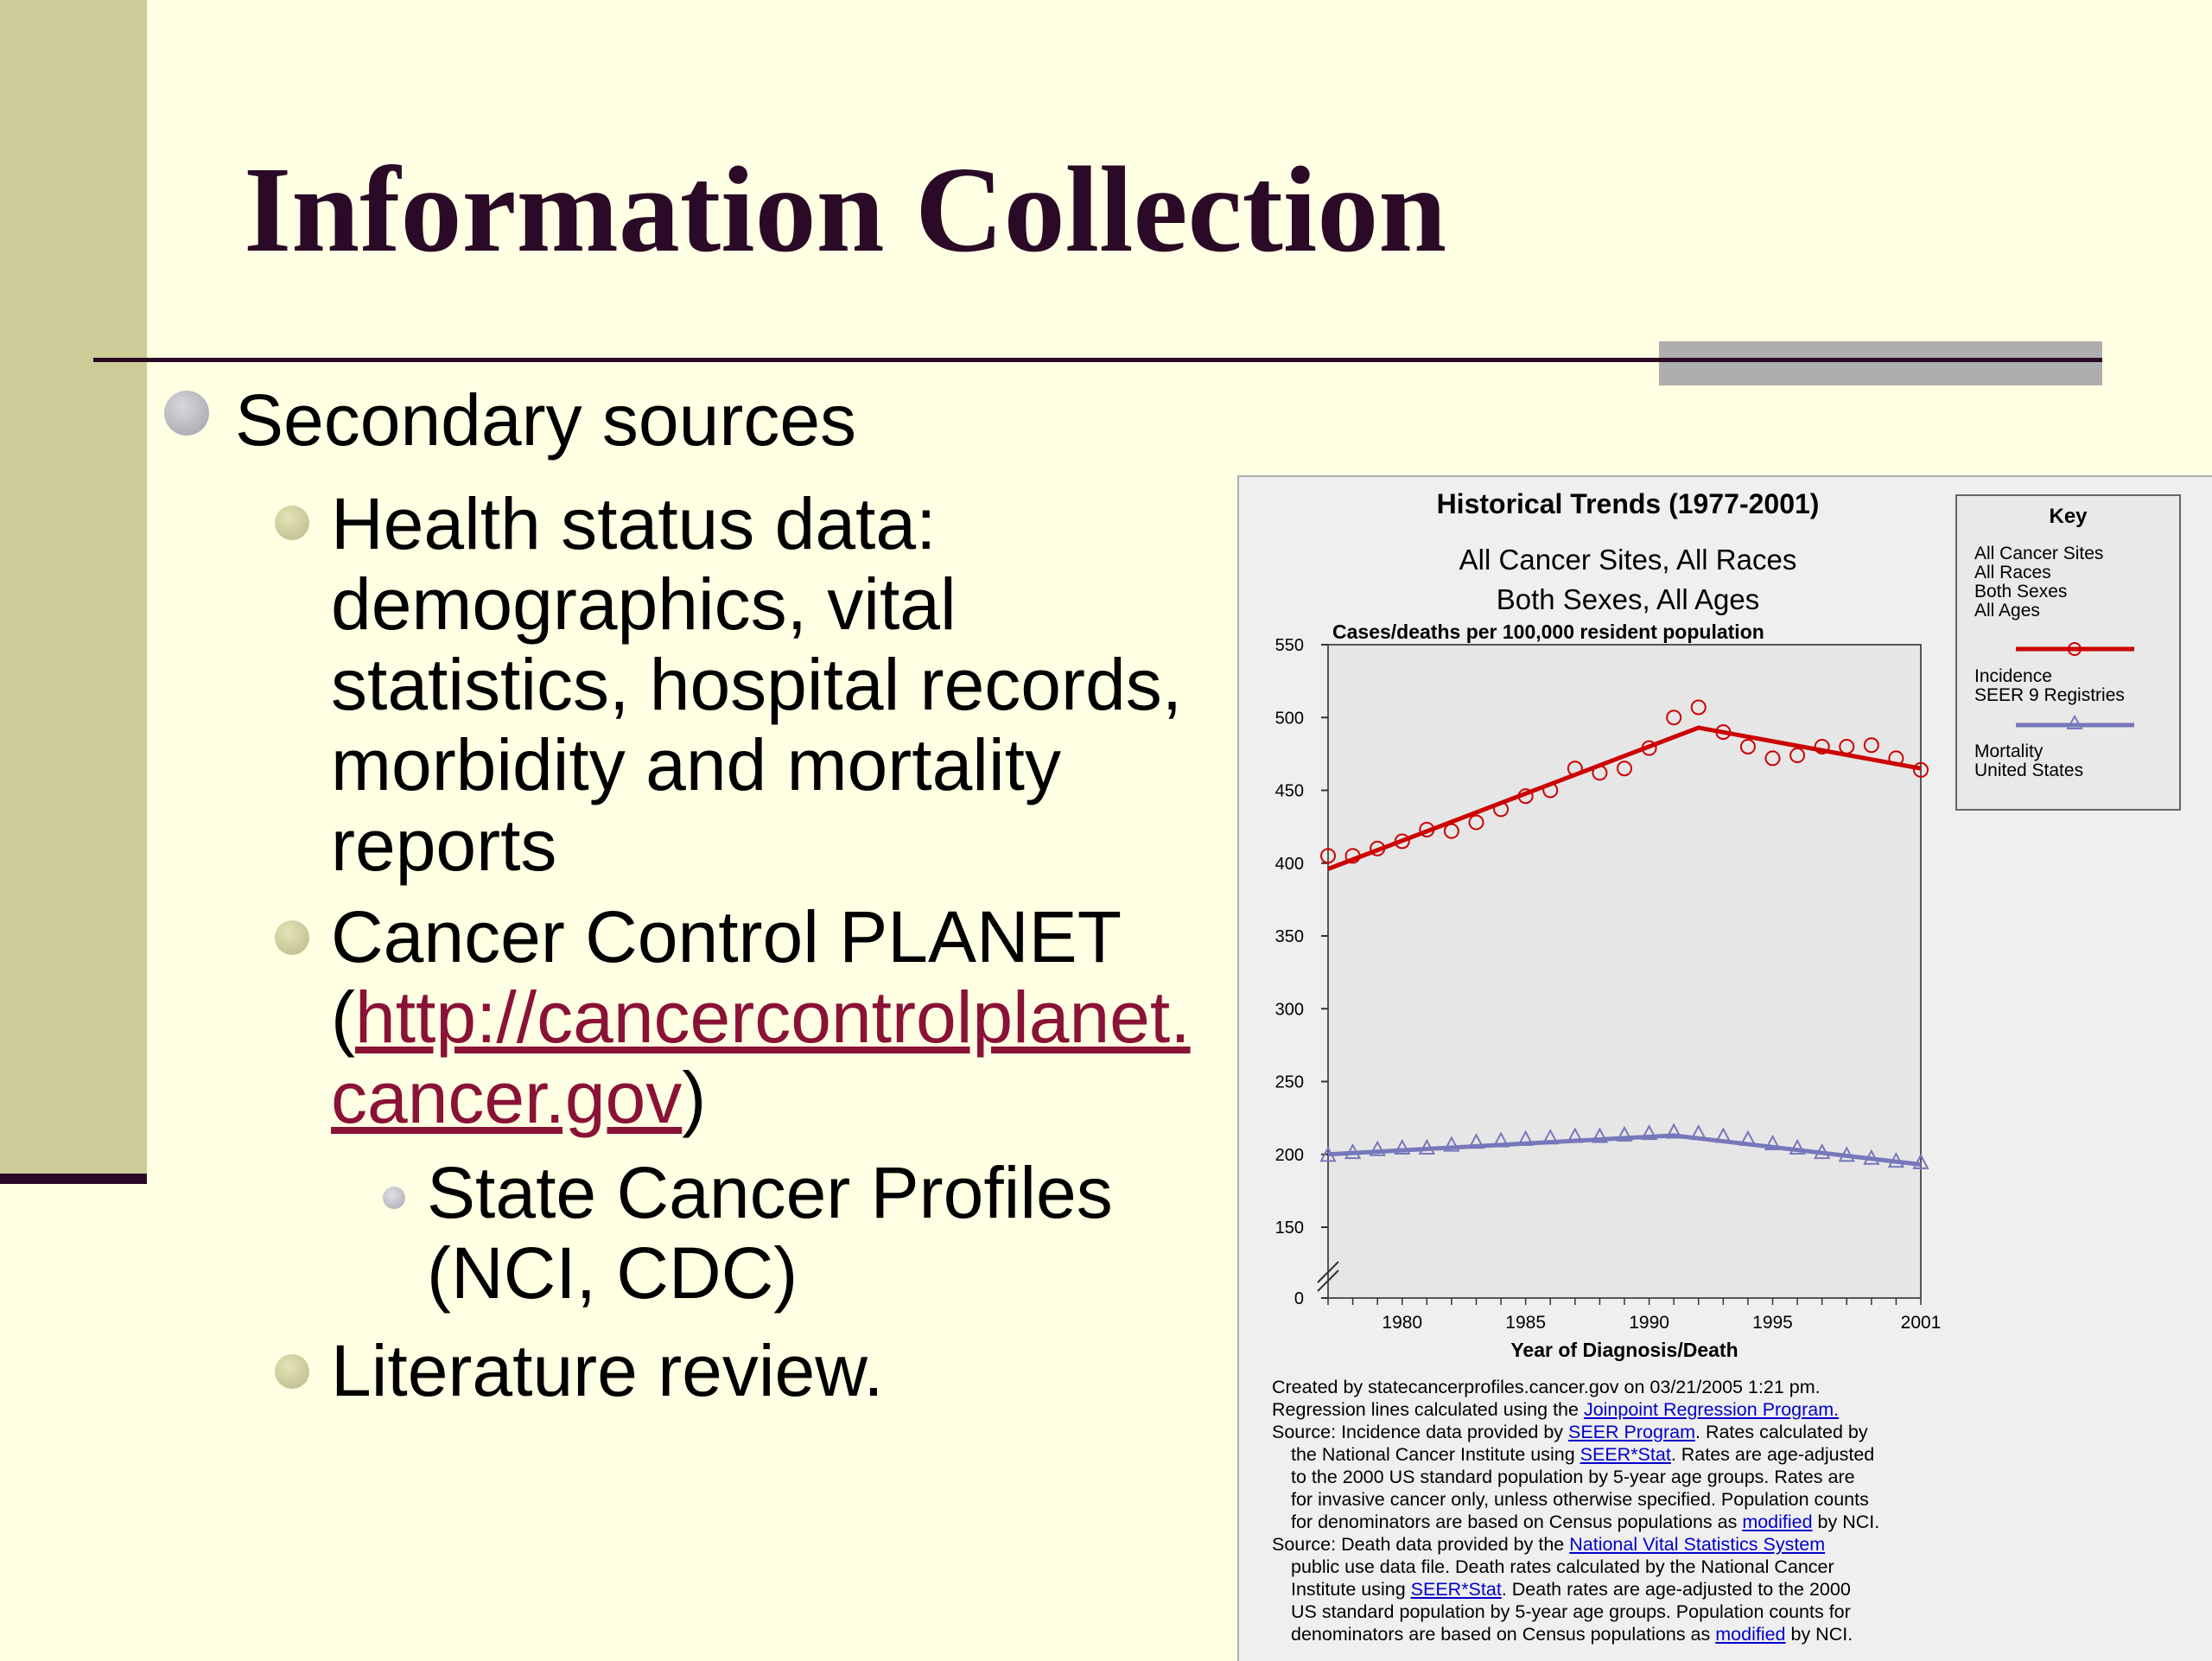  Describe the element at coordinates (1456, 1589) in the screenshot. I see `seerstat-link-2: SEER*Stat` at that location.